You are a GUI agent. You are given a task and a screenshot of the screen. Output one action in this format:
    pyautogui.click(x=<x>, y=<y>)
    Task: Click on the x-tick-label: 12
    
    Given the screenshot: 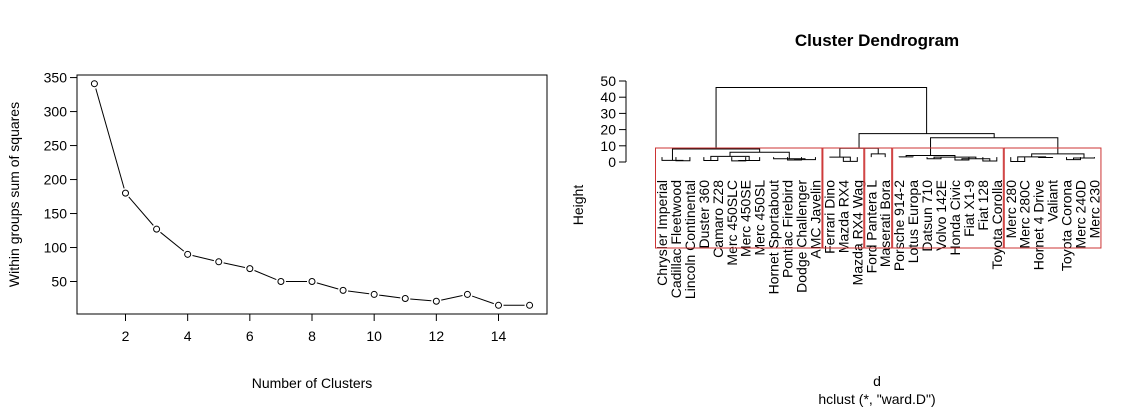 What is the action you would take?
    pyautogui.click(x=437, y=336)
    